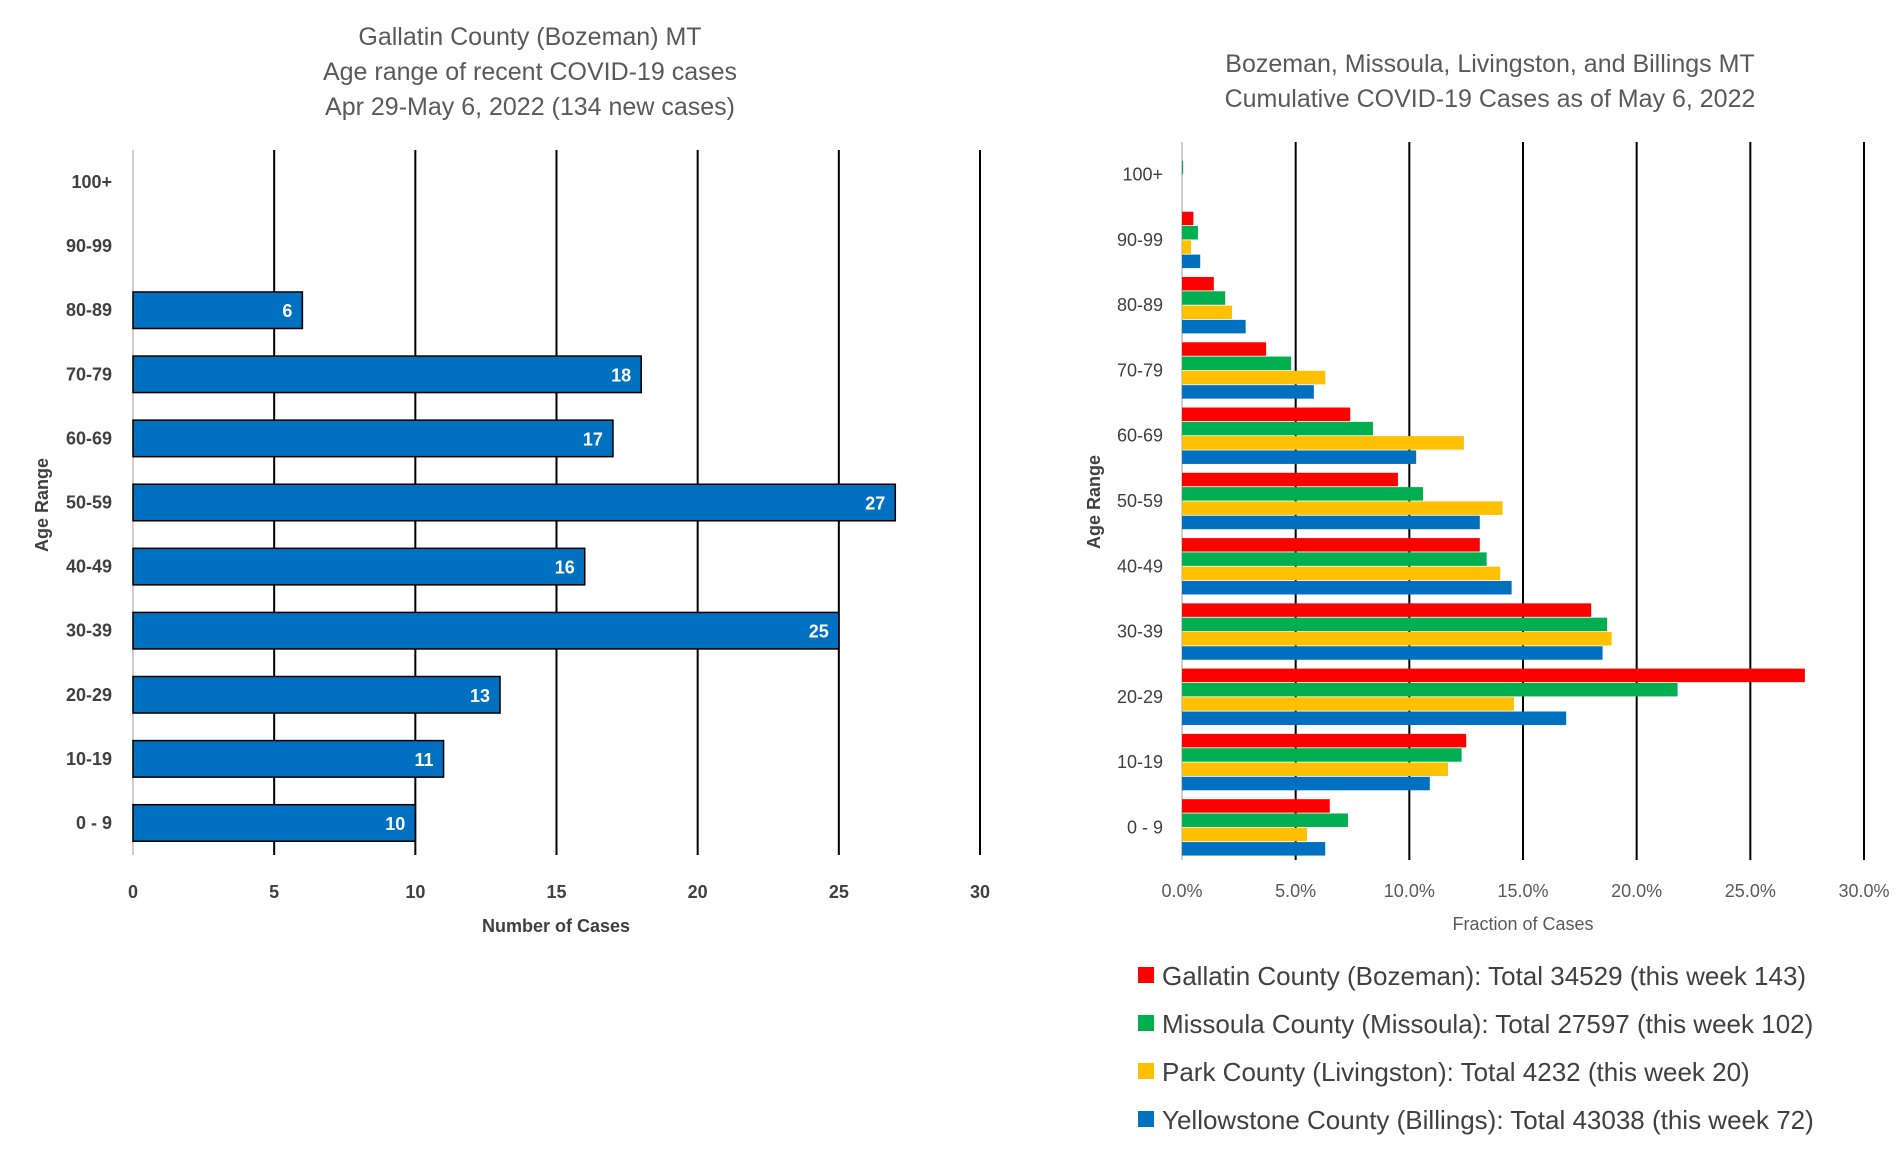 This screenshot has width=1900, height=1153. I want to click on right-x-axis-title: Fraction of Cases, so click(1522, 924).